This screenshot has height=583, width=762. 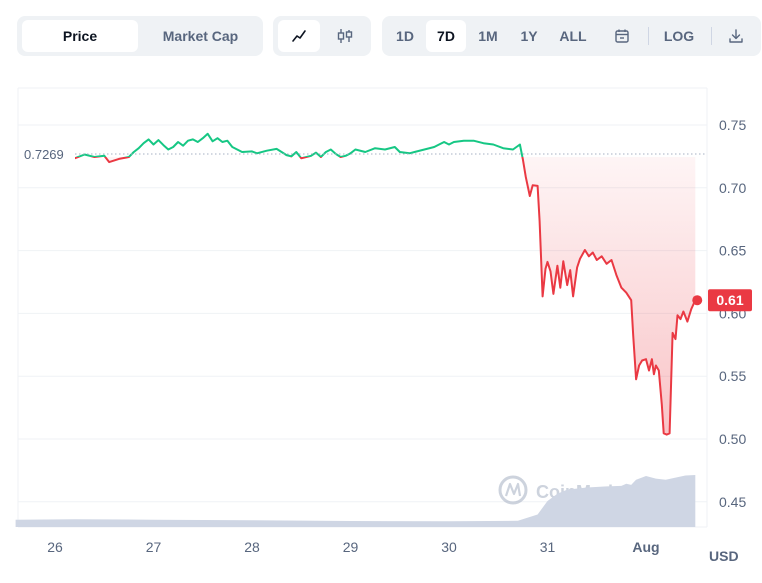 What do you see at coordinates (732, 376) in the screenshot?
I see `y-tick-label: 0.55` at bounding box center [732, 376].